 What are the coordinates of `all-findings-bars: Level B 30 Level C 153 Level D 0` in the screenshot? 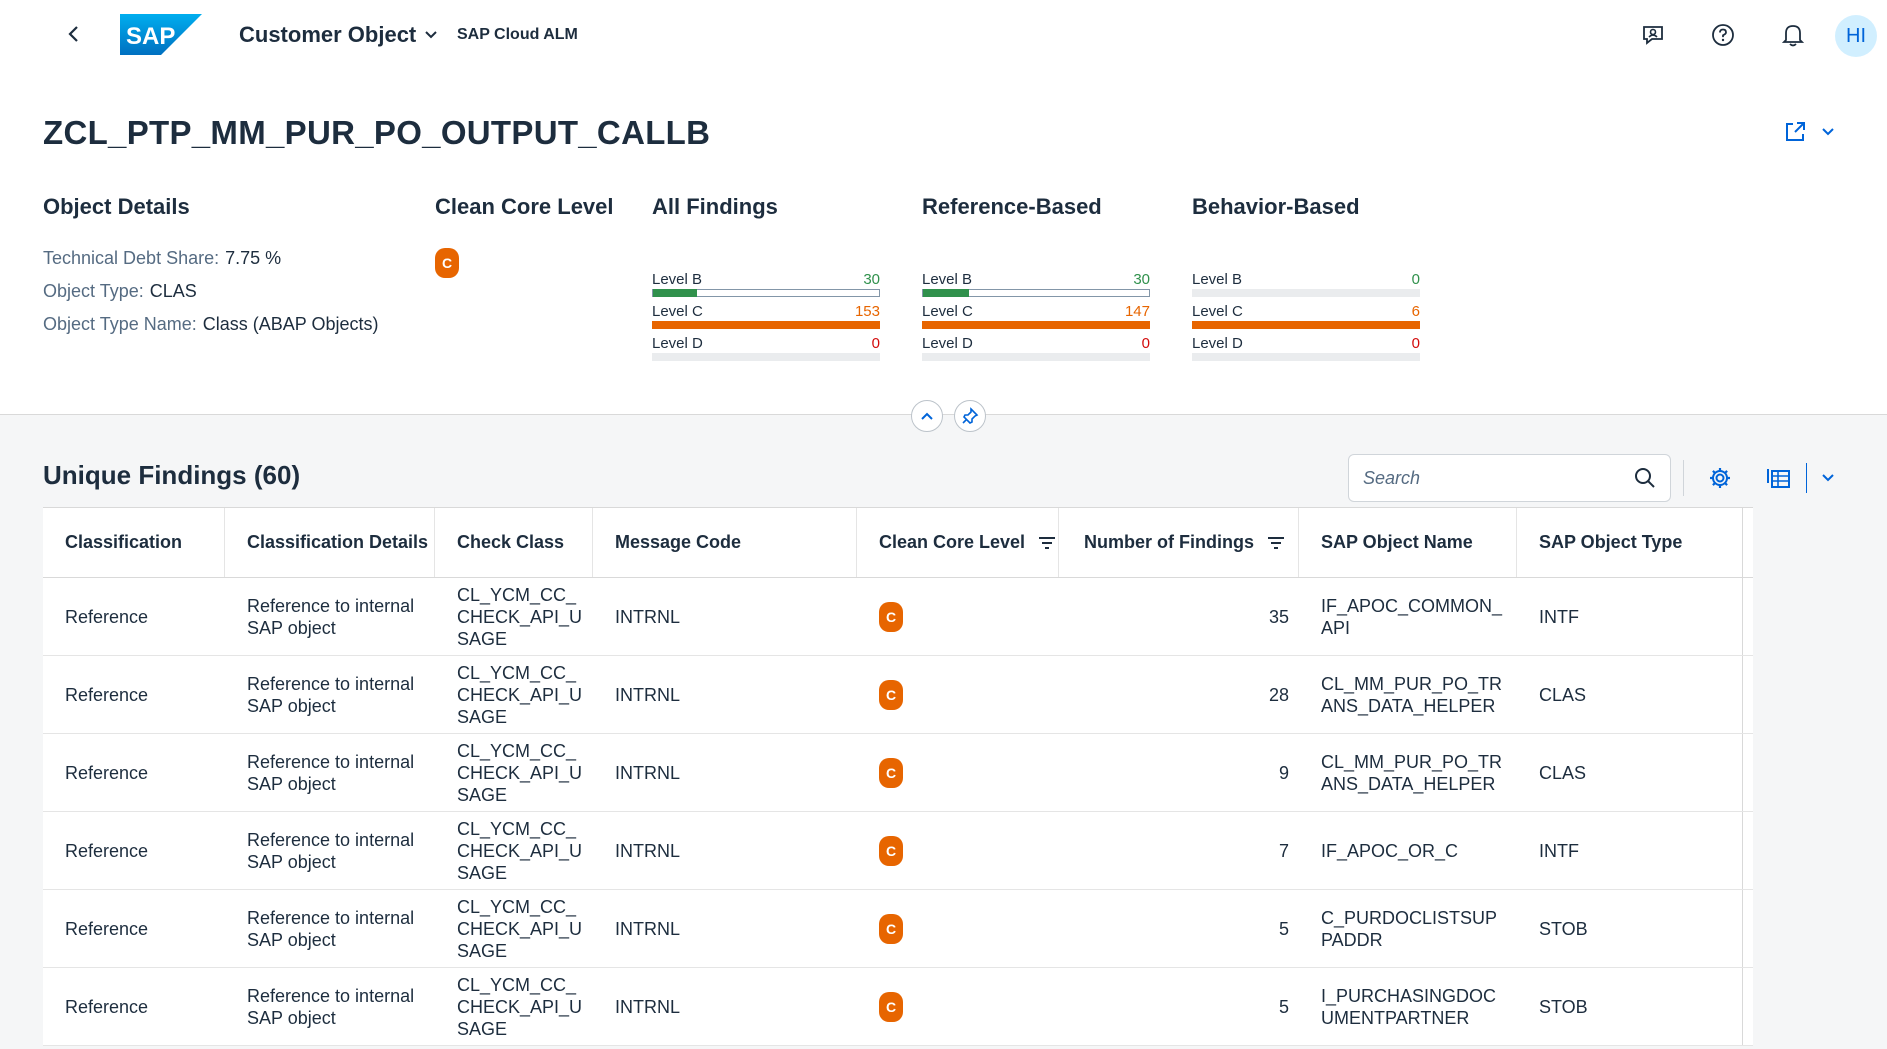 It's located at (766, 314).